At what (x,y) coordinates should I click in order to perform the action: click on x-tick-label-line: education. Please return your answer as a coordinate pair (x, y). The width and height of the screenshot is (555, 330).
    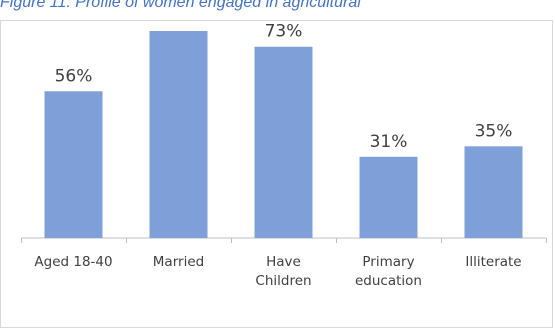
    Looking at the image, I should click on (388, 281).